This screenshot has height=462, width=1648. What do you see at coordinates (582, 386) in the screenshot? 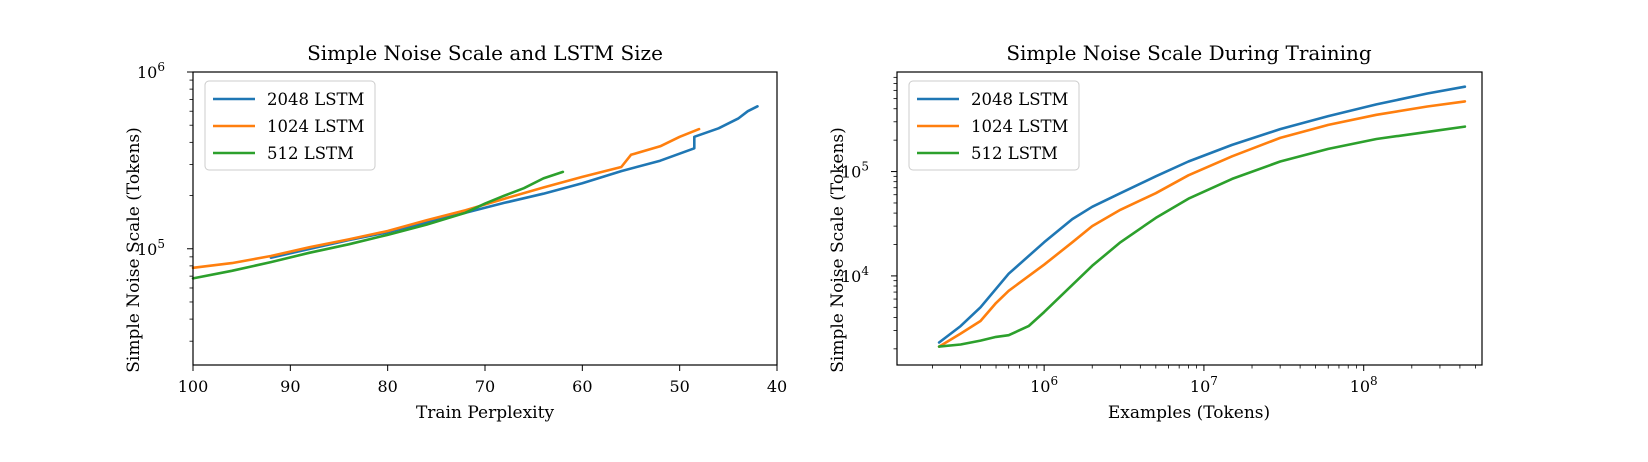
I see `left-x-tick-label: 60` at bounding box center [582, 386].